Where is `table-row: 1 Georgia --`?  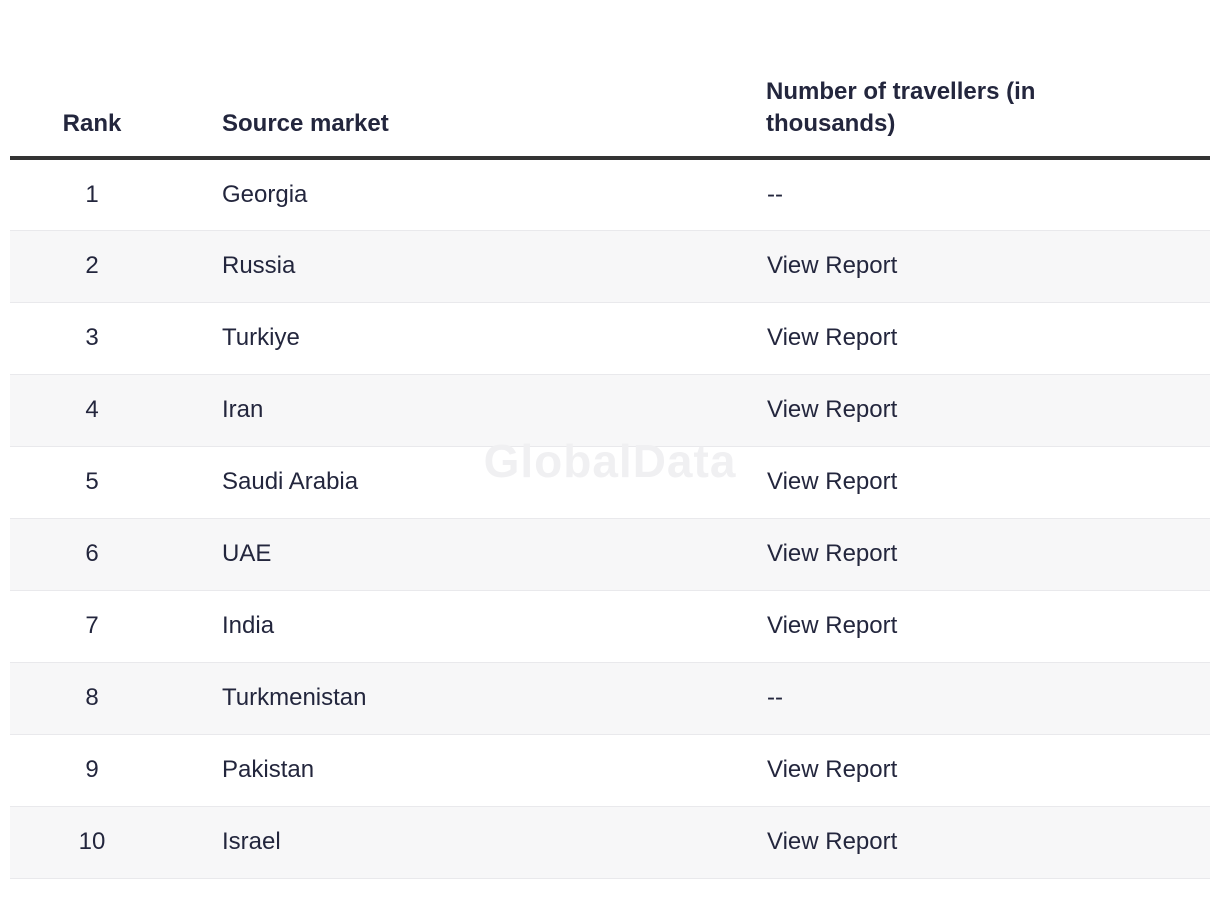
table-row: 1 Georgia -- is located at coordinates (610, 194).